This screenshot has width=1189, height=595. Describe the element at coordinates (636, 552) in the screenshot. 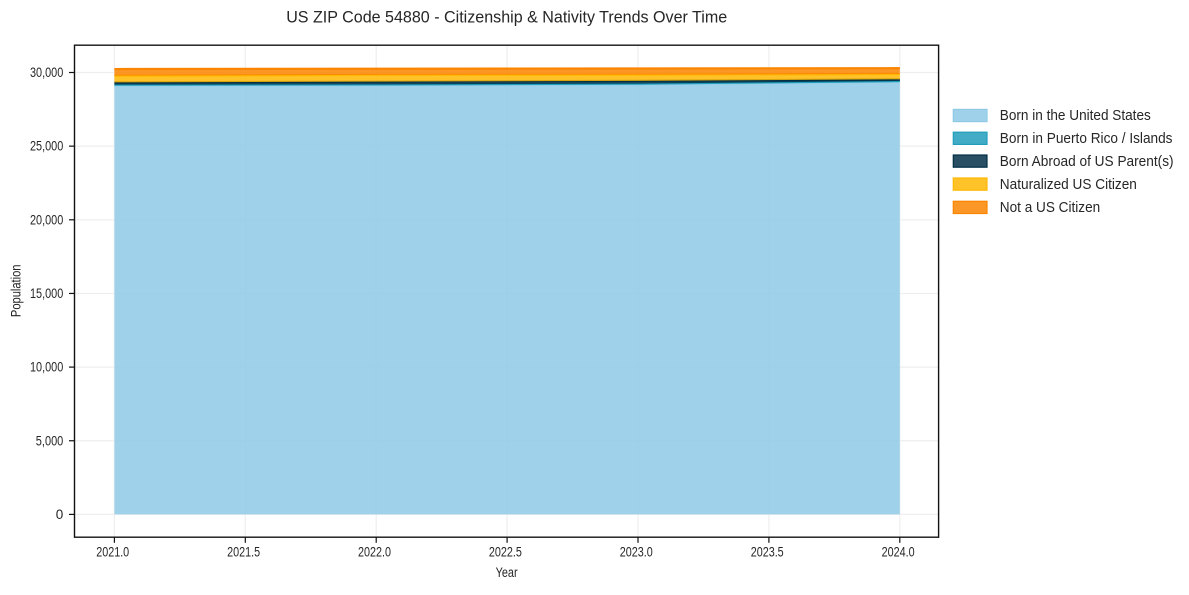

I see `svg-text: 2023.0` at that location.